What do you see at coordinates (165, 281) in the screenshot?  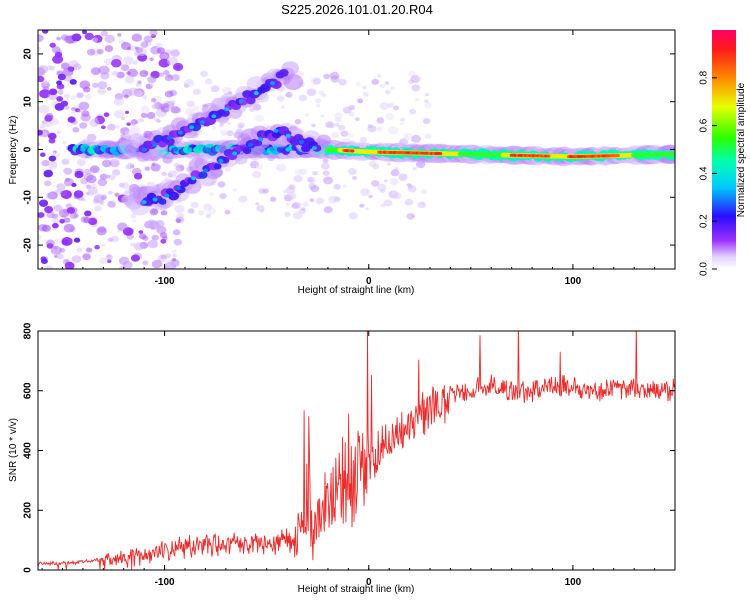 I see `top-xtick-label: -100` at bounding box center [165, 281].